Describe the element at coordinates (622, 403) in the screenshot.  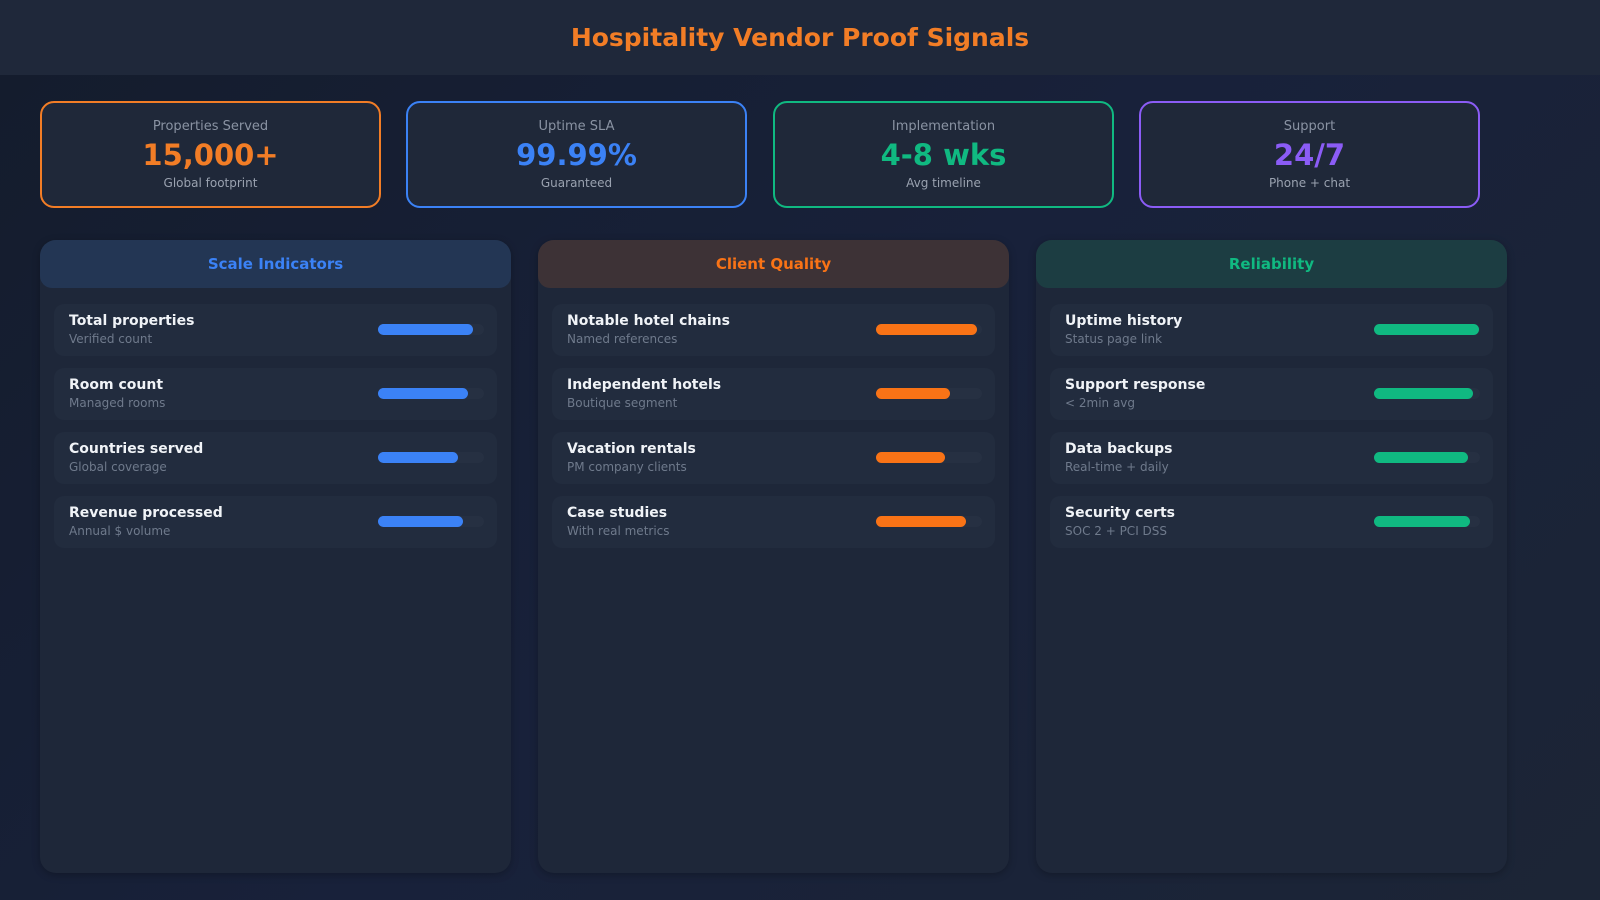
I see `signal-subtitle: Boutique segment` at that location.